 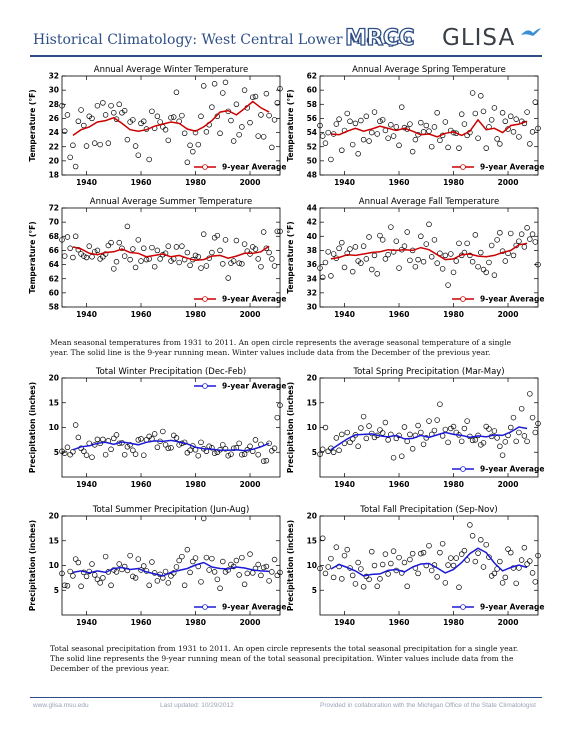 I want to click on glisa-logo: GLISA, so click(x=479, y=38).